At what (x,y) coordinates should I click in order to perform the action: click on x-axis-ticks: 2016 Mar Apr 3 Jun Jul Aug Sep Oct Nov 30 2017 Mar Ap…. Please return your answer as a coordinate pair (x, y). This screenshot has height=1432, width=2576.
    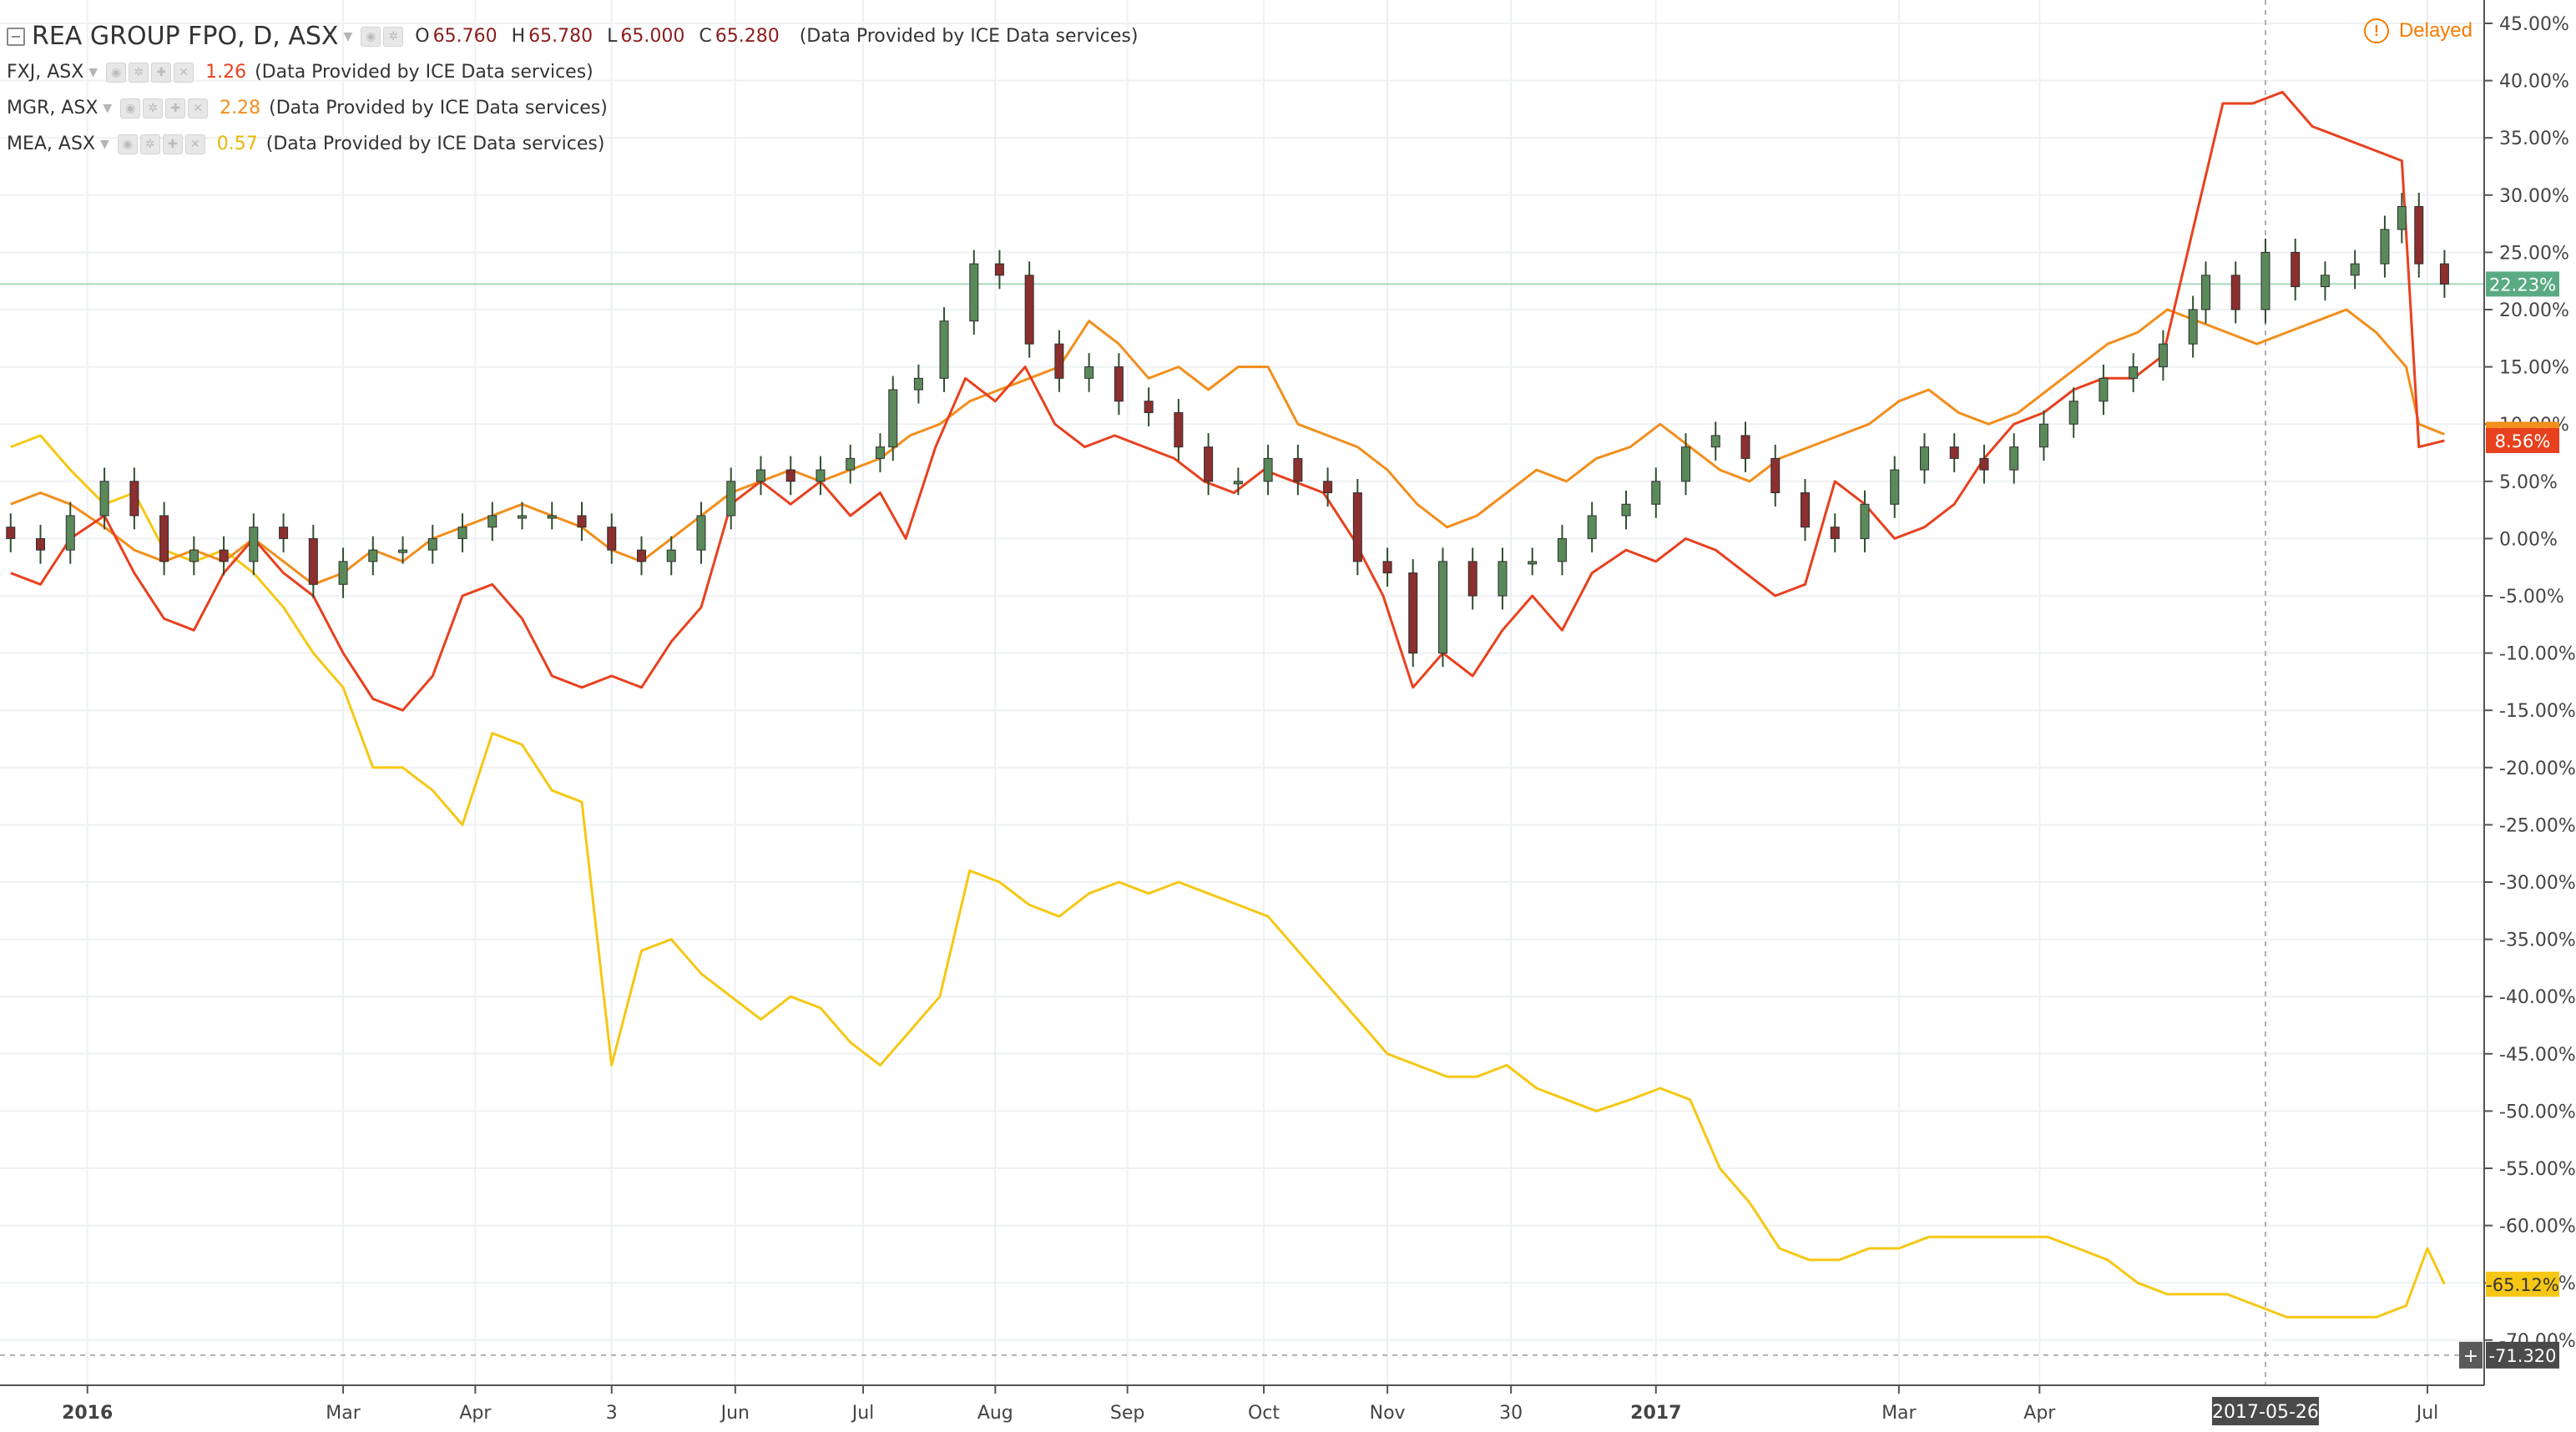
    Looking at the image, I should click on (1250, 1405).